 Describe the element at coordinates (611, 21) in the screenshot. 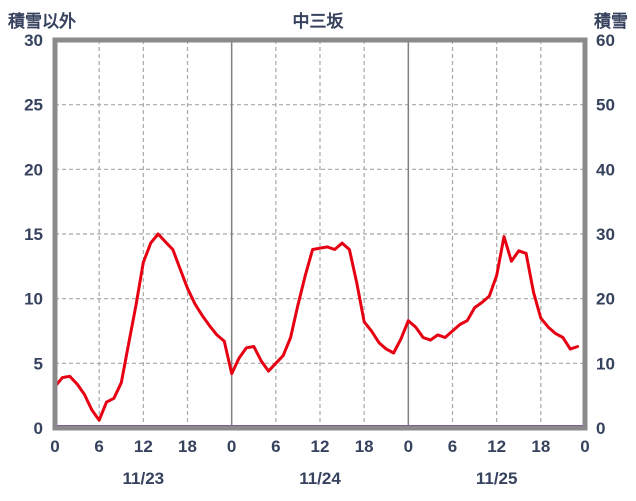

I see `right-axis-title: 積雪` at that location.